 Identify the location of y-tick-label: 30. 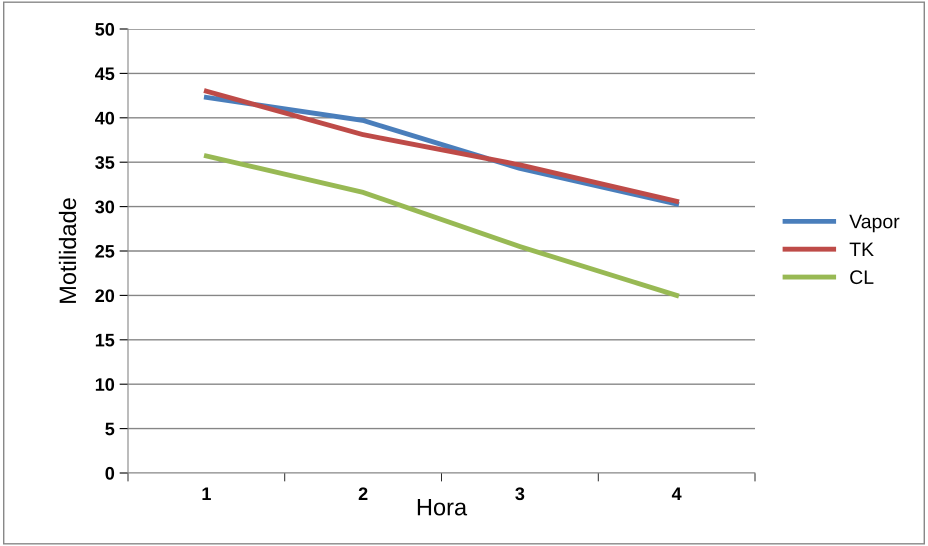
(104, 207).